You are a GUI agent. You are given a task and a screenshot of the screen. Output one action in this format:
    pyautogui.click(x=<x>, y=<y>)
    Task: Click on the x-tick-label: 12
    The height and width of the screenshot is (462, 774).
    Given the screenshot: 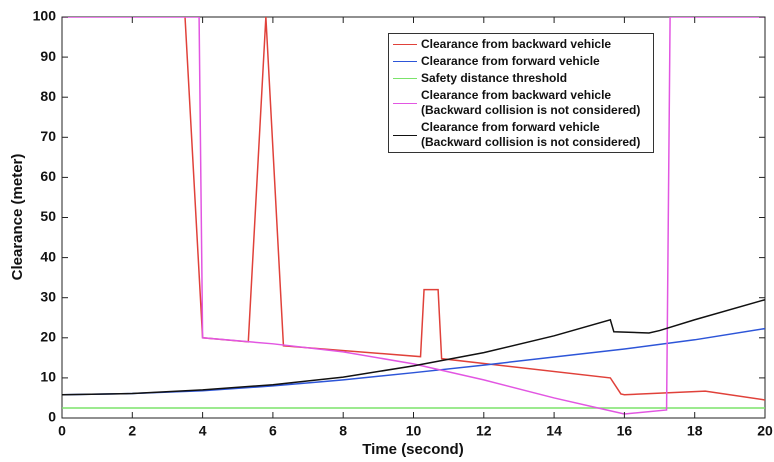 What is the action you would take?
    pyautogui.click(x=484, y=431)
    